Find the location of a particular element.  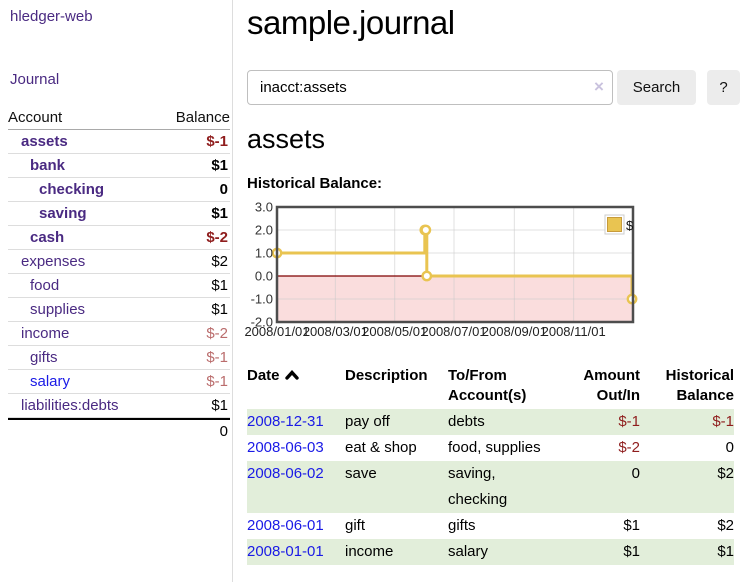

account-link: salary is located at coordinates (50, 381).